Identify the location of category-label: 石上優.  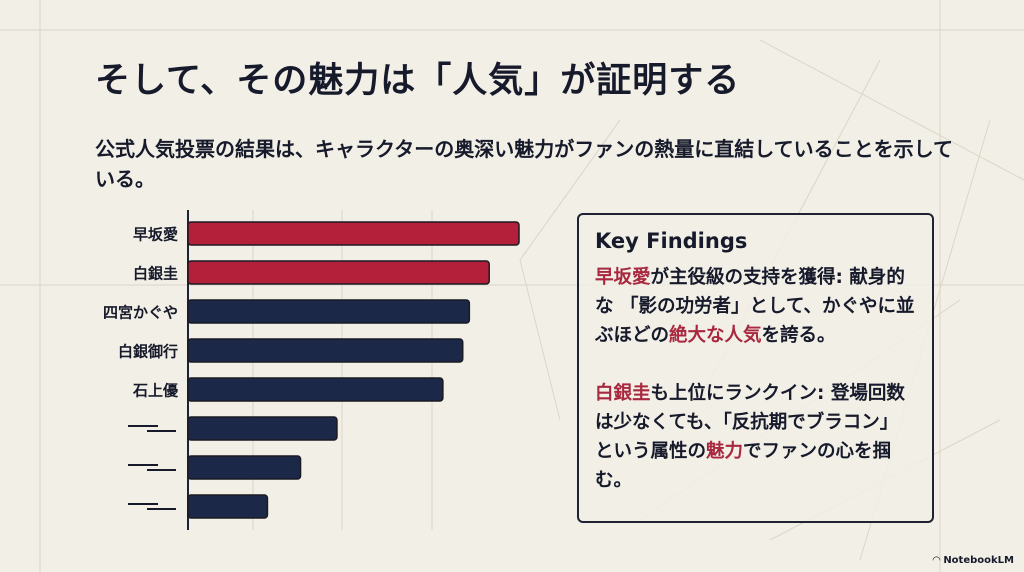
(155, 391).